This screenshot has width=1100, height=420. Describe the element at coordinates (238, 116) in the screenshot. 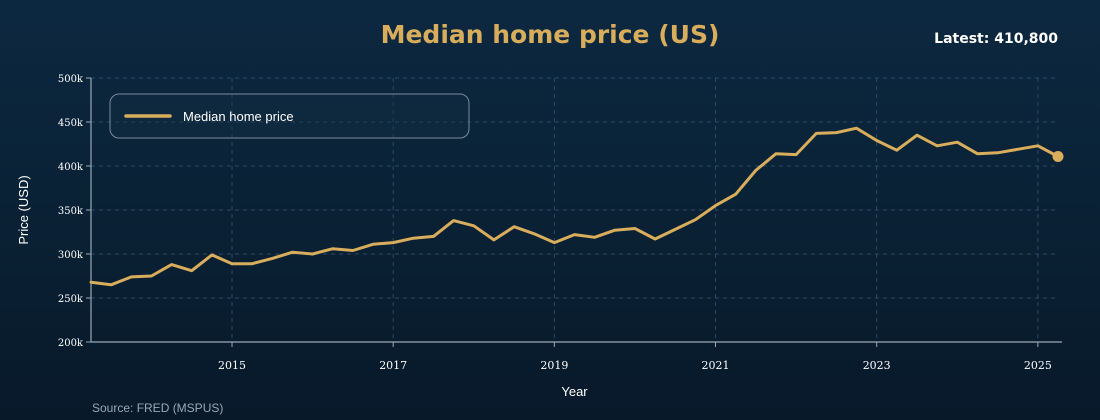

I see `legend-label: Median home price` at that location.